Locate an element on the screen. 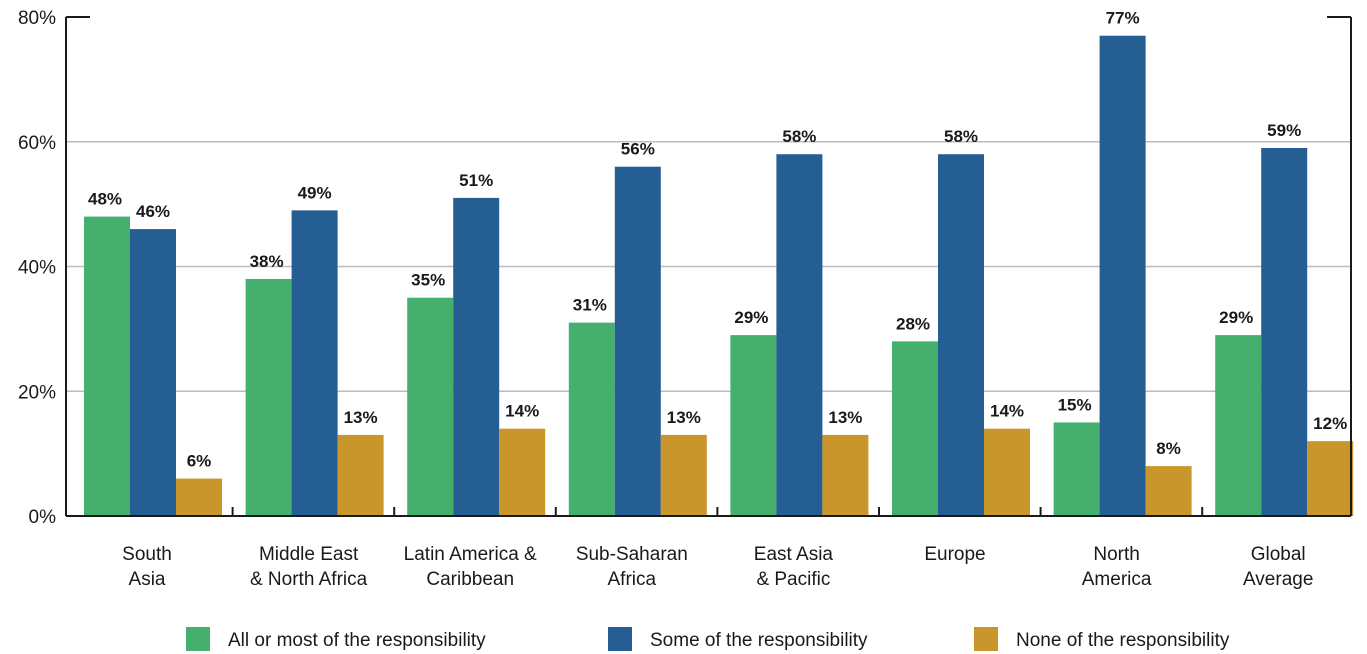  legend-label: None of the responsibility is located at coordinates (1123, 640).